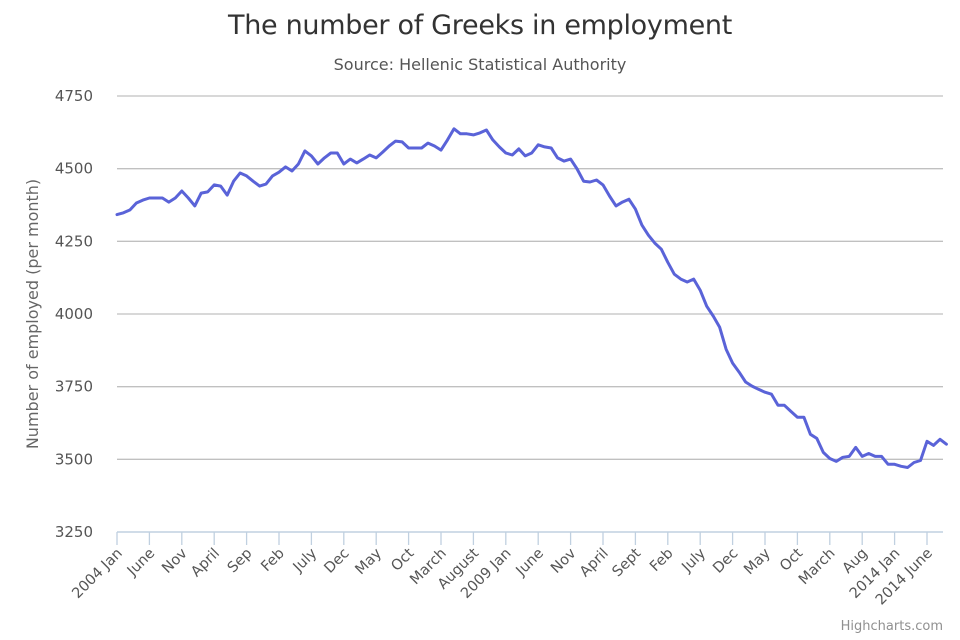  Describe the element at coordinates (892, 626) in the screenshot. I see `highcharts-credits-link: Highcharts.com` at that location.